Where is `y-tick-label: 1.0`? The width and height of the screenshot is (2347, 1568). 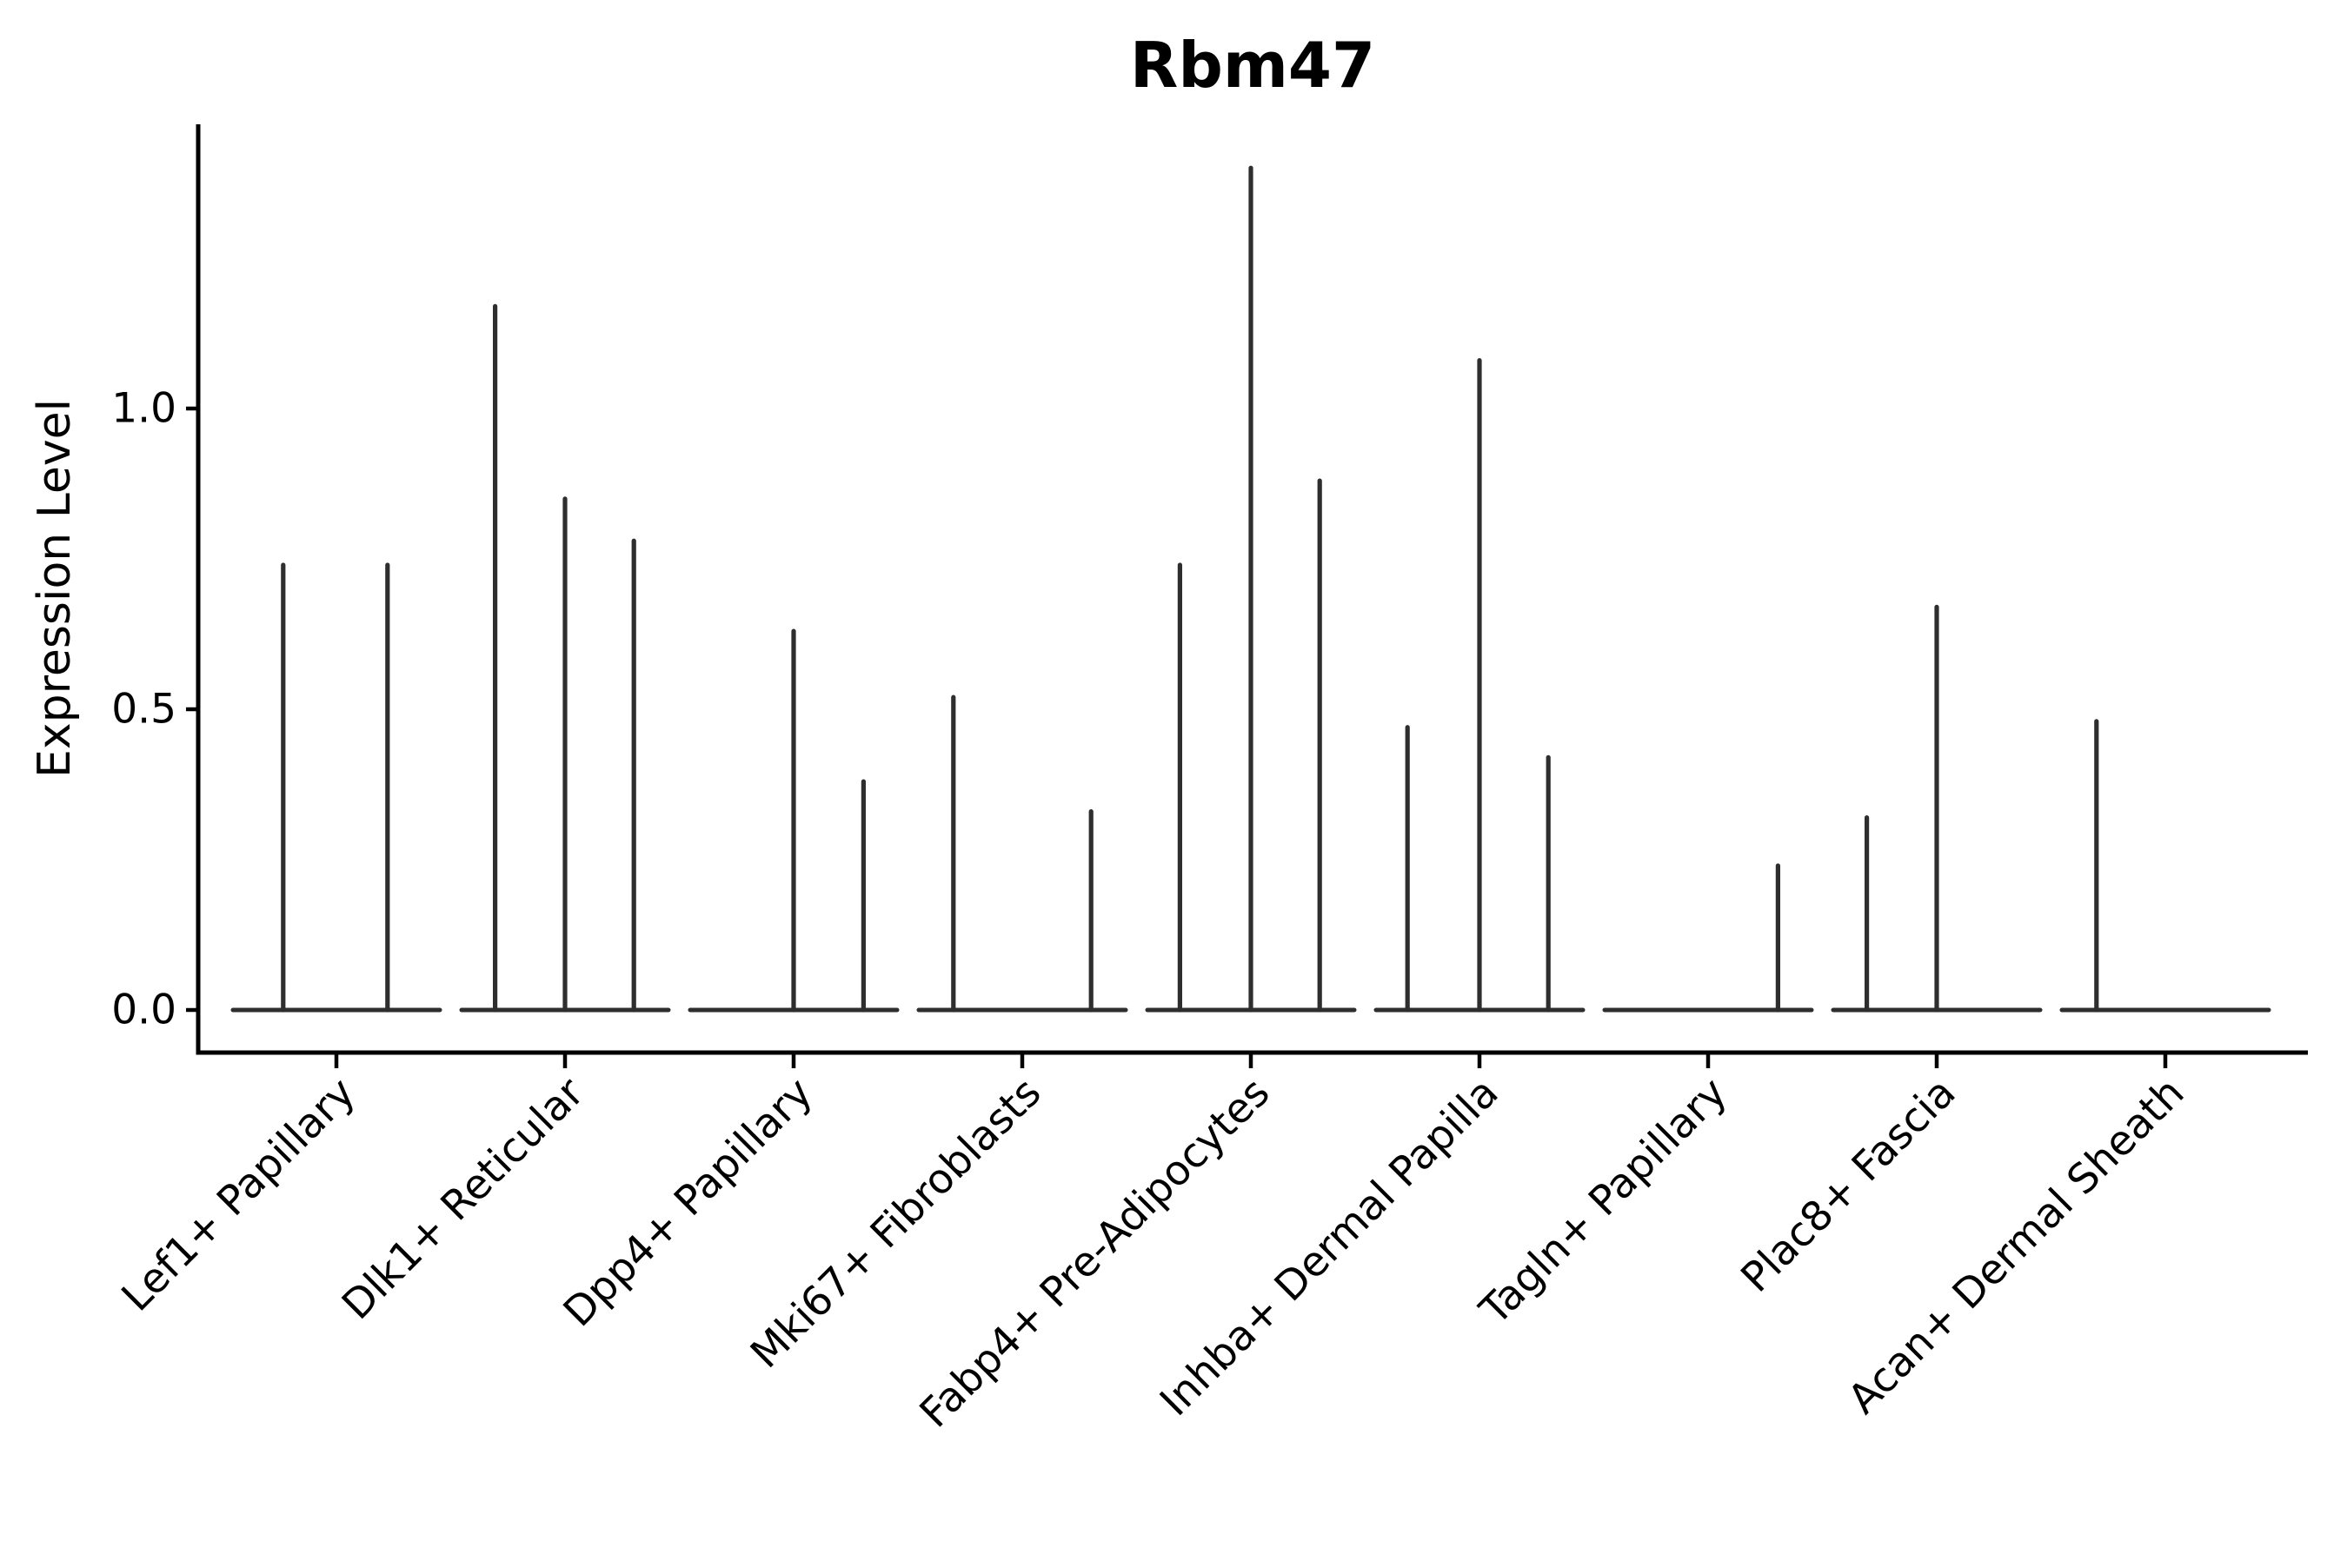 y-tick-label: 1.0 is located at coordinates (143, 409).